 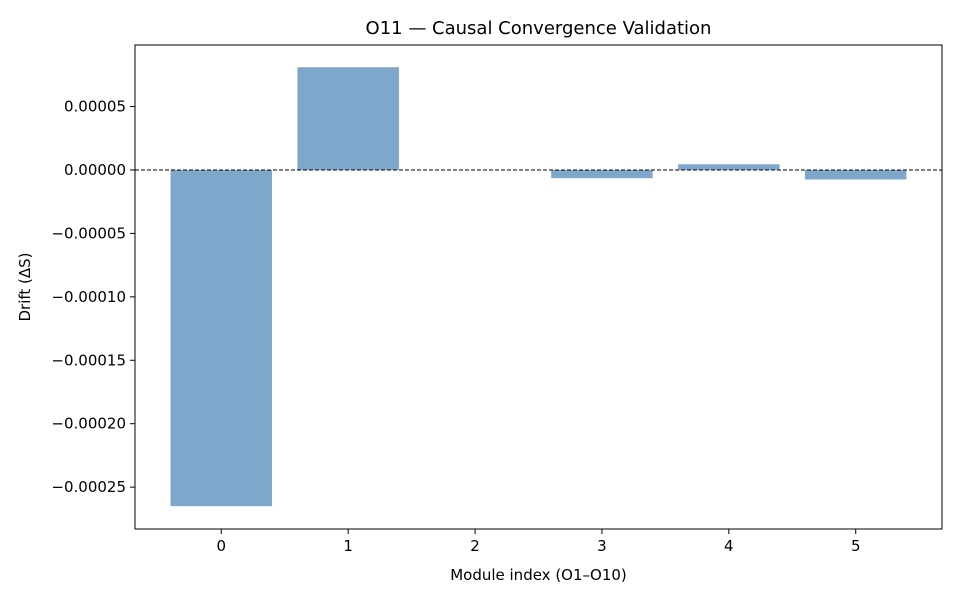 I want to click on y-tick-label: −0.00010, so click(x=88, y=297).